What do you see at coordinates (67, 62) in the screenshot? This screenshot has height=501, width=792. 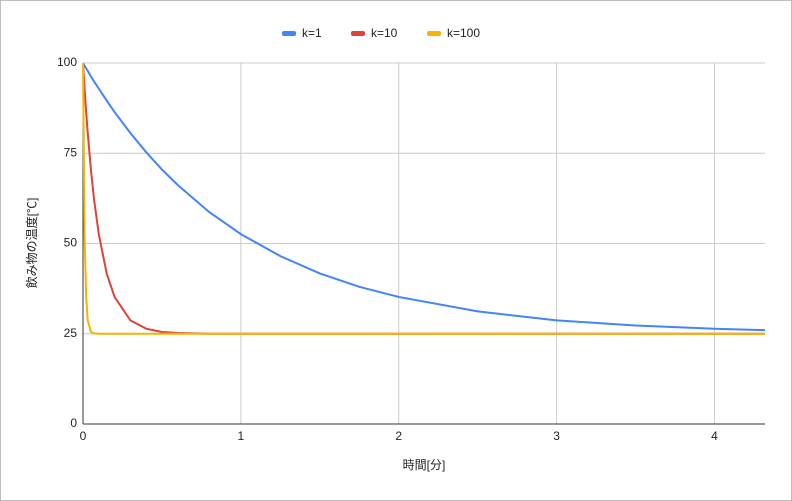 I see `y-tick-label: 100` at bounding box center [67, 62].